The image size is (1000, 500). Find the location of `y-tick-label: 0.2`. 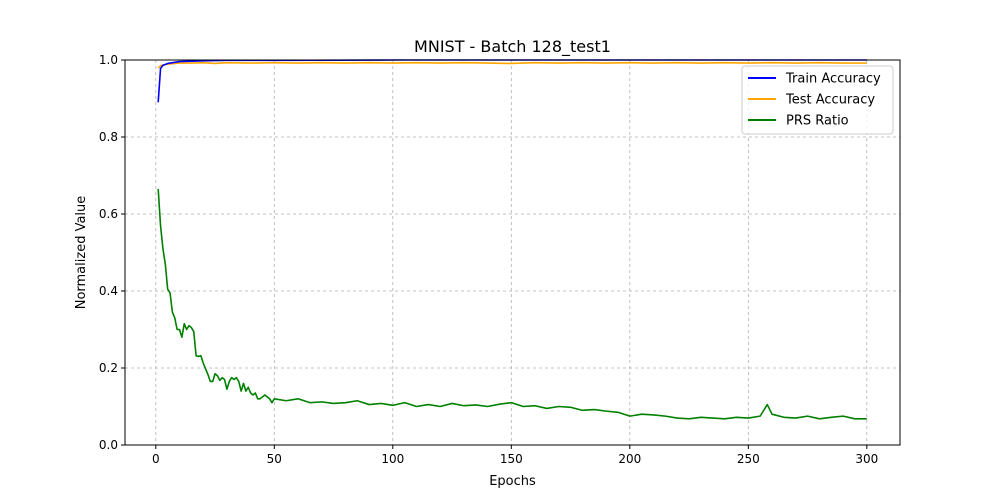

y-tick-label: 0.2 is located at coordinates (108, 368).